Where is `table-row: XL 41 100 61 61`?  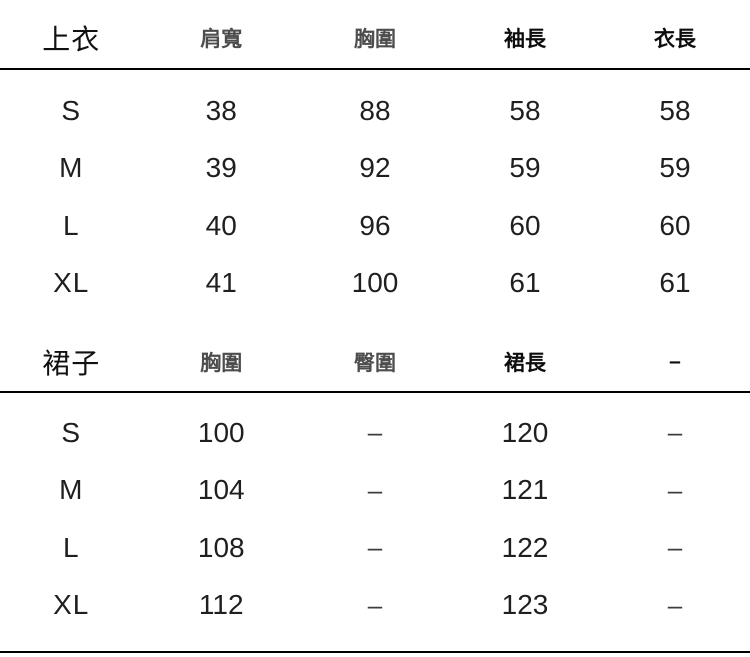 table-row: XL 41 100 61 61 is located at coordinates (375, 284).